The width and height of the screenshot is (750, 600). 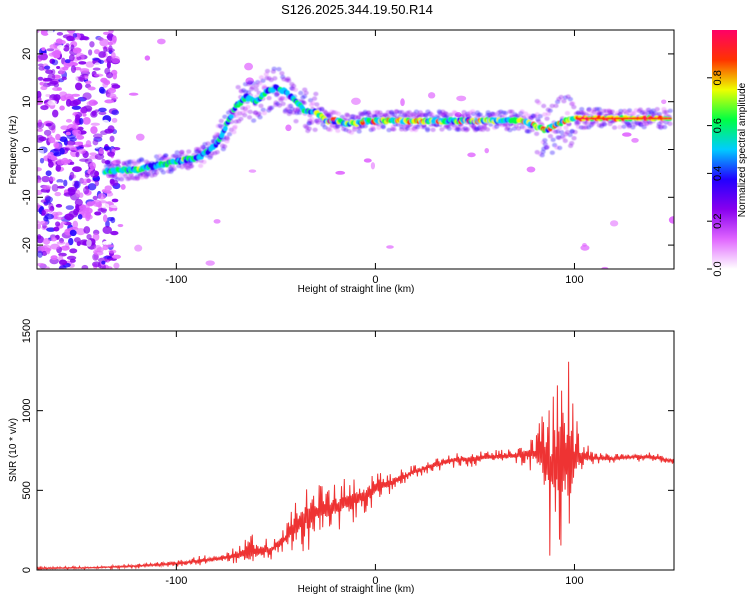 What do you see at coordinates (176, 280) in the screenshot?
I see `x-tick-label: -100` at bounding box center [176, 280].